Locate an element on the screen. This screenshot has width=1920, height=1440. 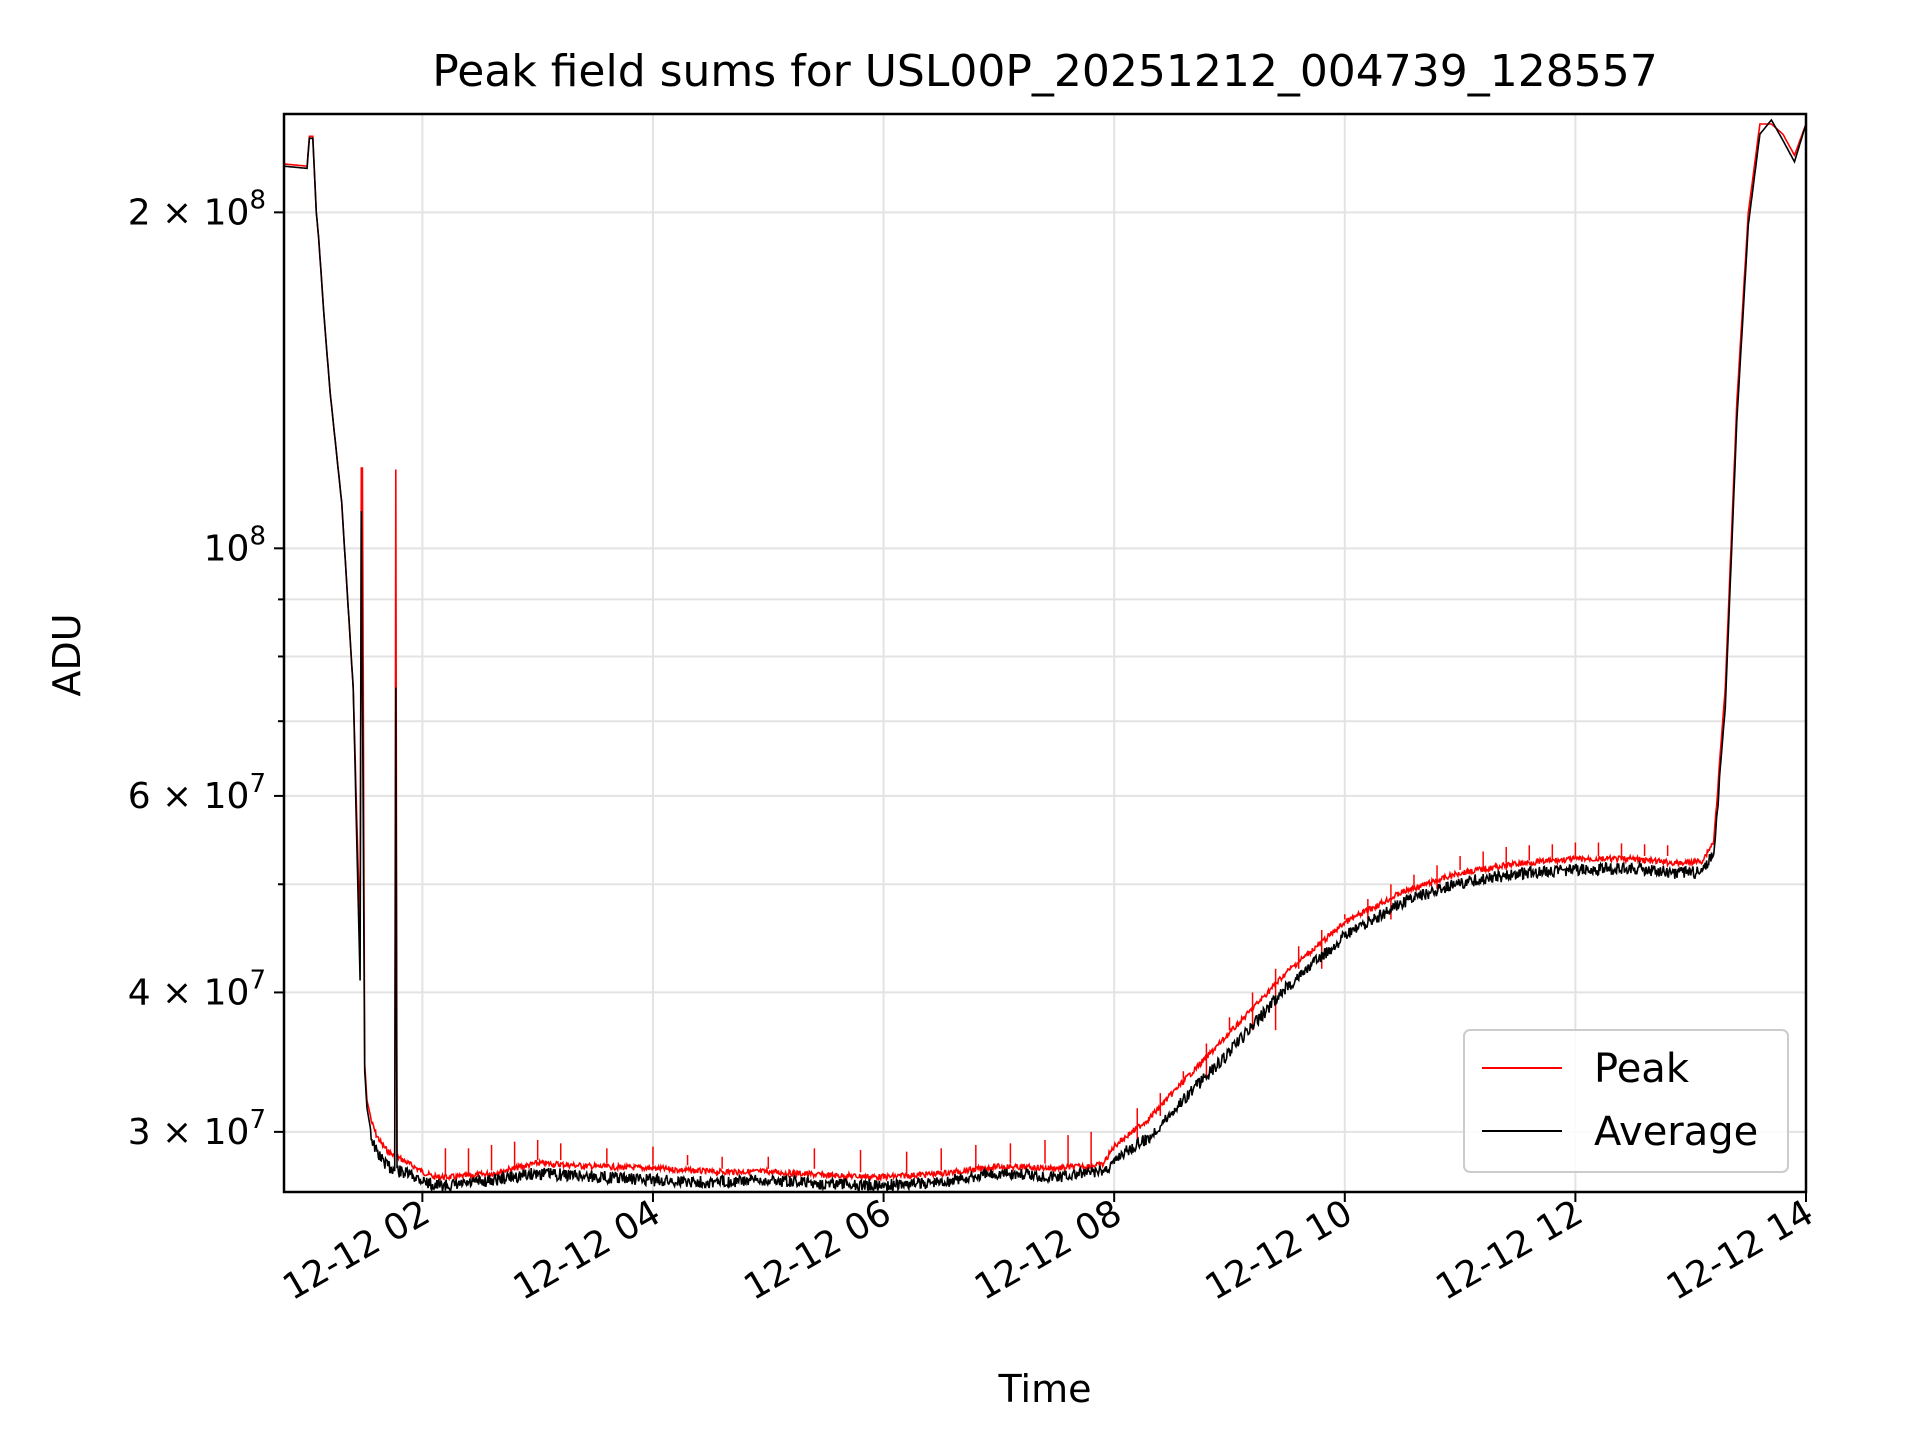
y-axis-label: ADU is located at coordinates (67, 654).